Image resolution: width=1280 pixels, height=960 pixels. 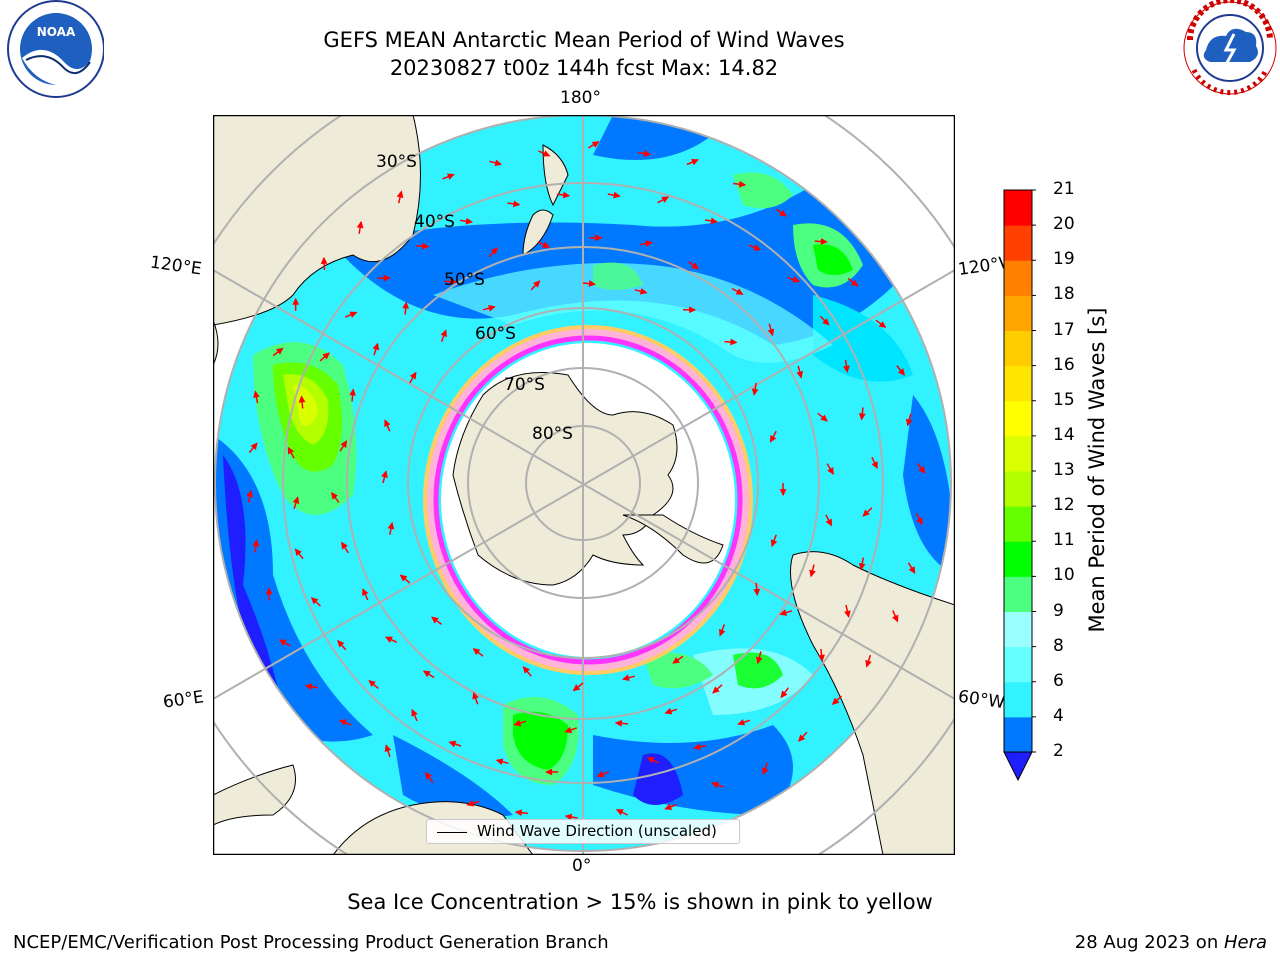 What do you see at coordinates (1228, 50) in the screenshot?
I see `nws-logo` at bounding box center [1228, 50].